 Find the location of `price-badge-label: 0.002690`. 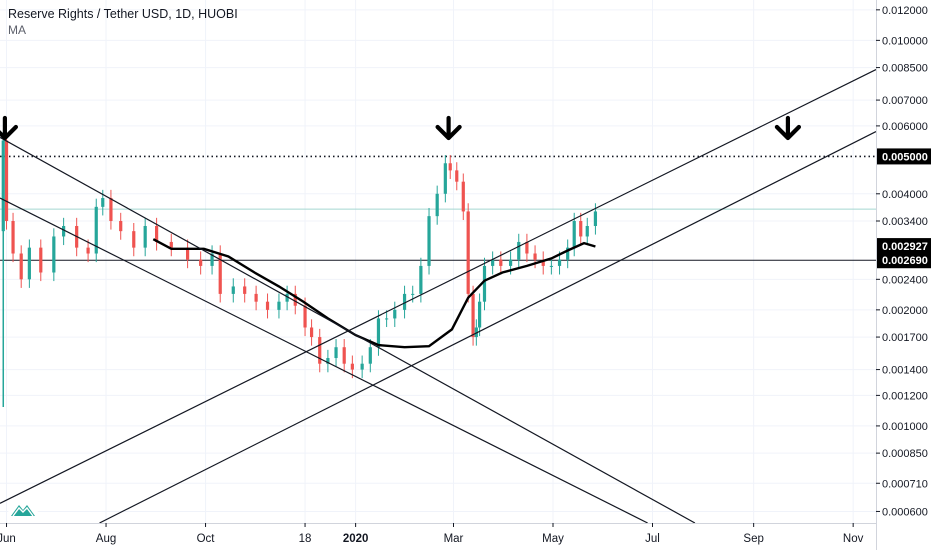

price-badge-label: 0.002690 is located at coordinates (905, 261).